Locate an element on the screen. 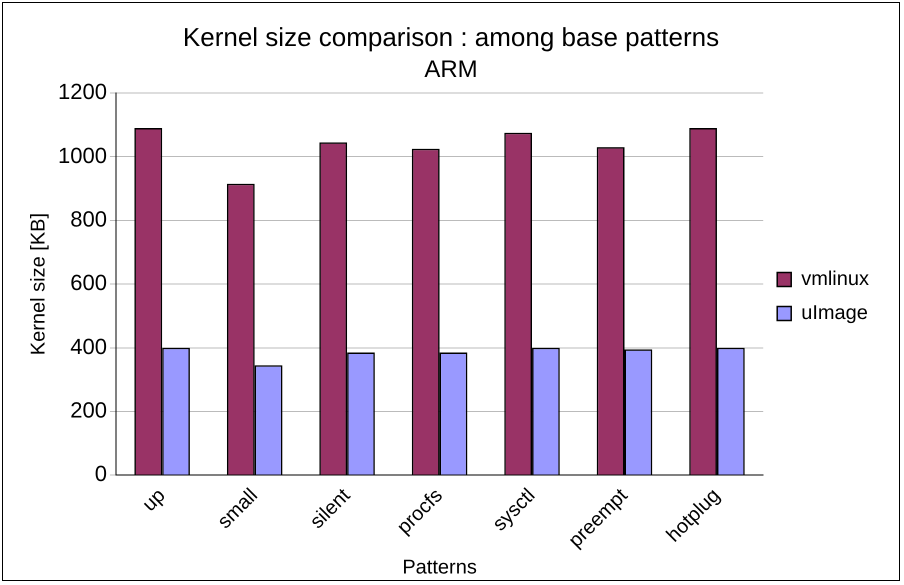 The height and width of the screenshot is (585, 904). y-tick-label: 1200 is located at coordinates (82, 91).